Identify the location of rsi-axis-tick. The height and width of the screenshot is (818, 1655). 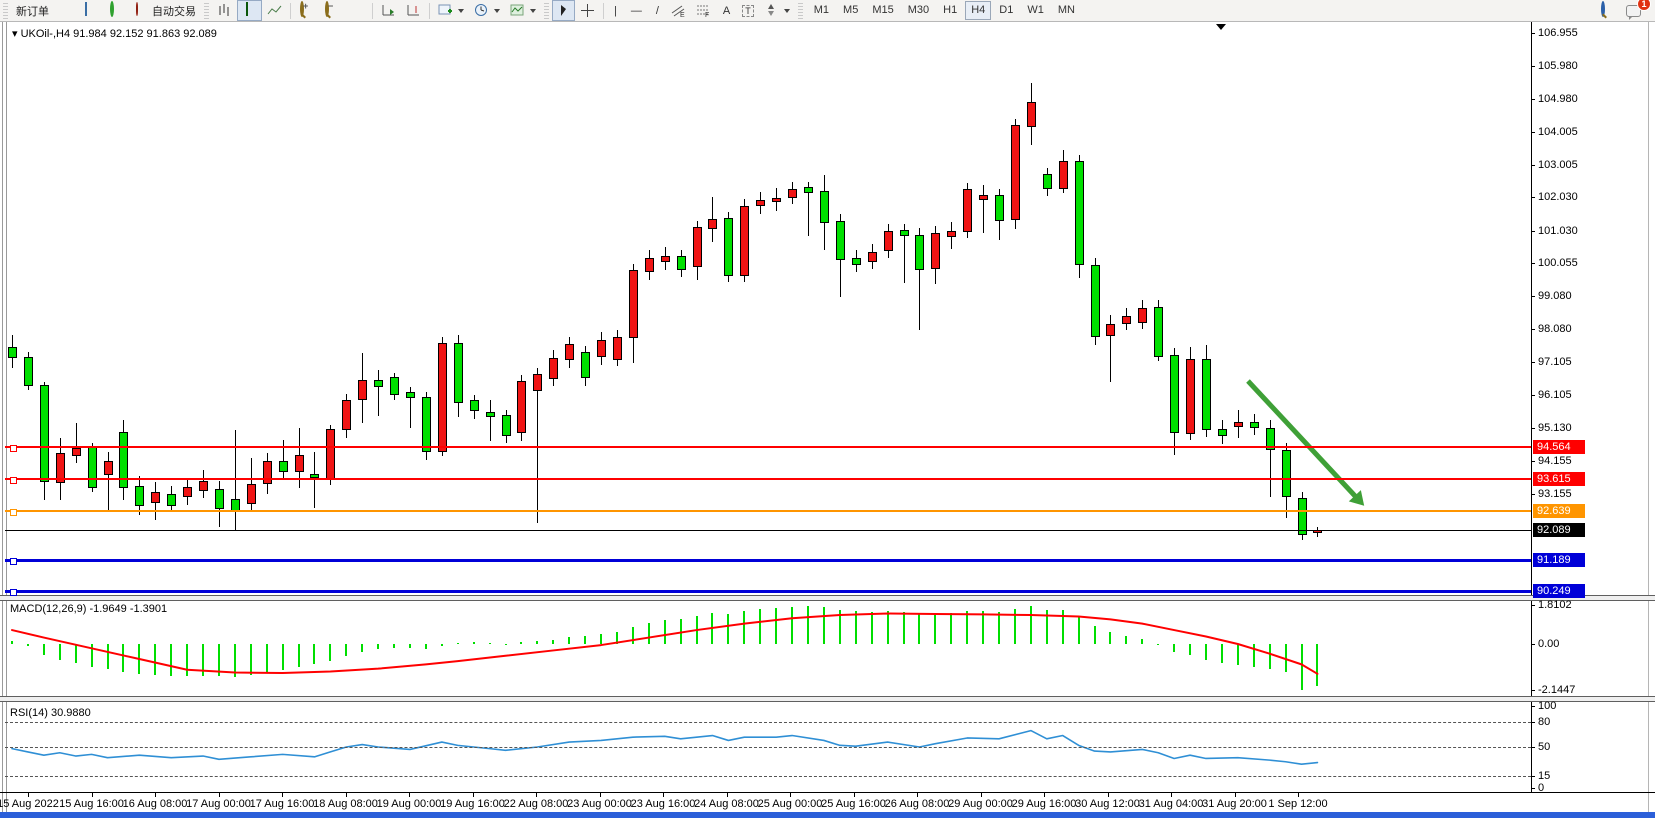
(1533, 776).